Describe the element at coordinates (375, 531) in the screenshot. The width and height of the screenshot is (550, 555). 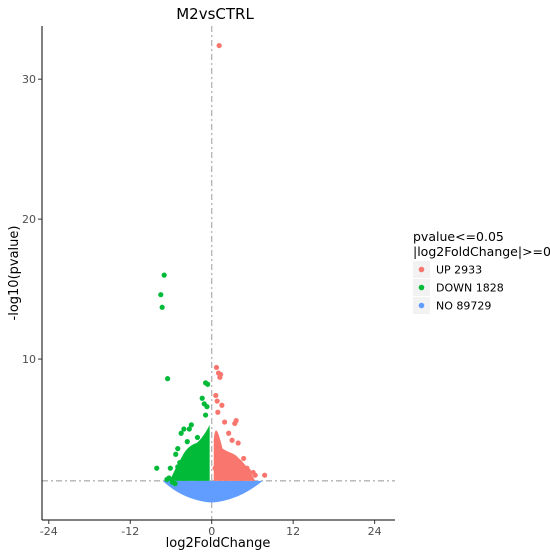
I see `x-tick-label: 24` at that location.